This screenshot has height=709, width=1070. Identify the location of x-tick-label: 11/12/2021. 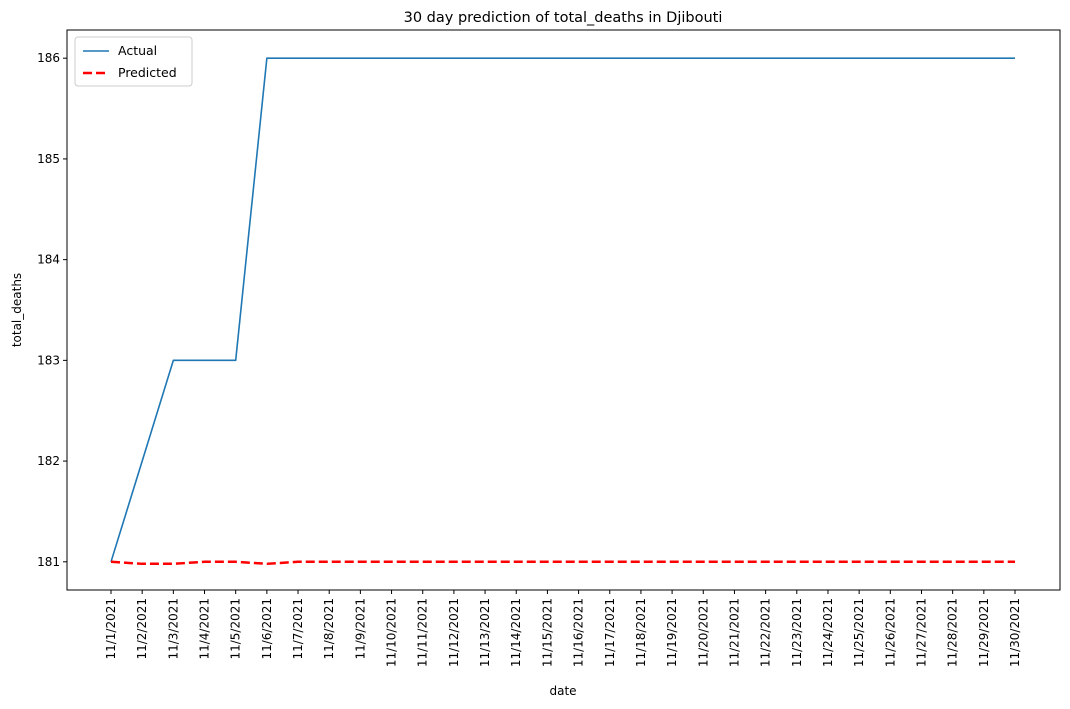
(454, 632).